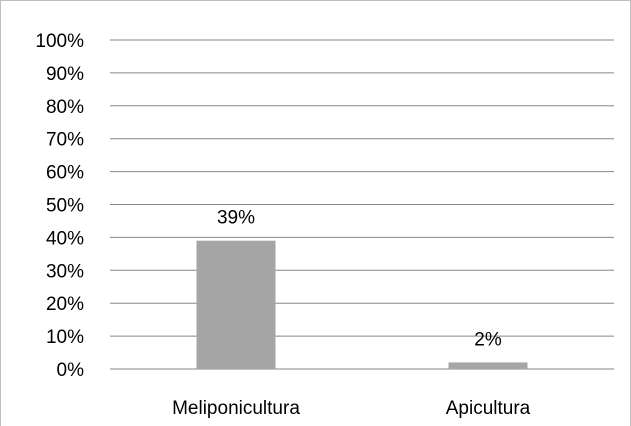  What do you see at coordinates (236, 218) in the screenshot?
I see `data-label: 39%` at bounding box center [236, 218].